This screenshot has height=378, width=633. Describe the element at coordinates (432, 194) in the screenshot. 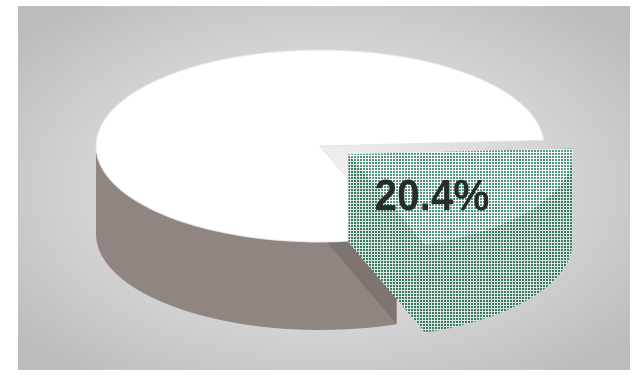

I see `slice-label-small: 20.4%` at that location.